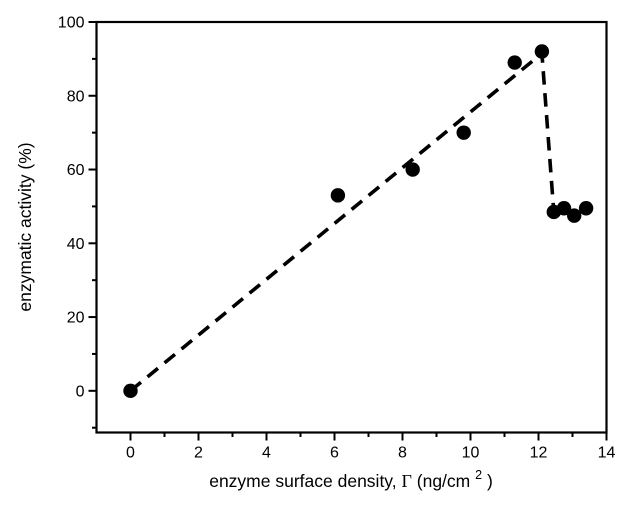 The image size is (636, 508). What do you see at coordinates (334, 453) in the screenshot?
I see `x-tick-label: 6` at bounding box center [334, 453].